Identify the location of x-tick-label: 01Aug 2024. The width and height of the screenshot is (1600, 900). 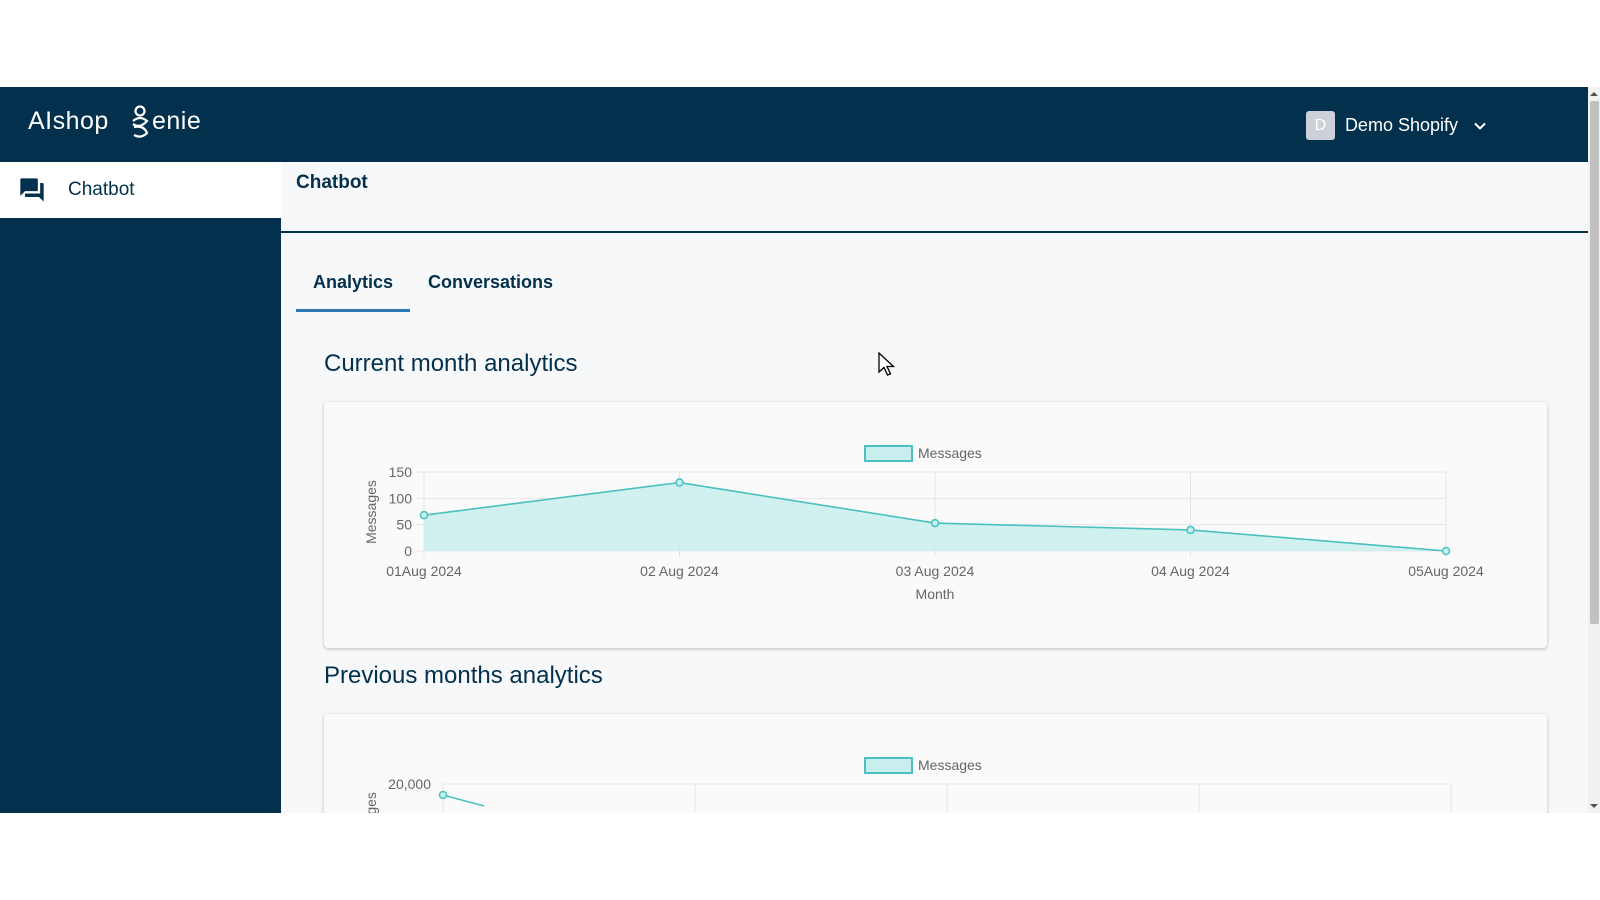
(424, 571).